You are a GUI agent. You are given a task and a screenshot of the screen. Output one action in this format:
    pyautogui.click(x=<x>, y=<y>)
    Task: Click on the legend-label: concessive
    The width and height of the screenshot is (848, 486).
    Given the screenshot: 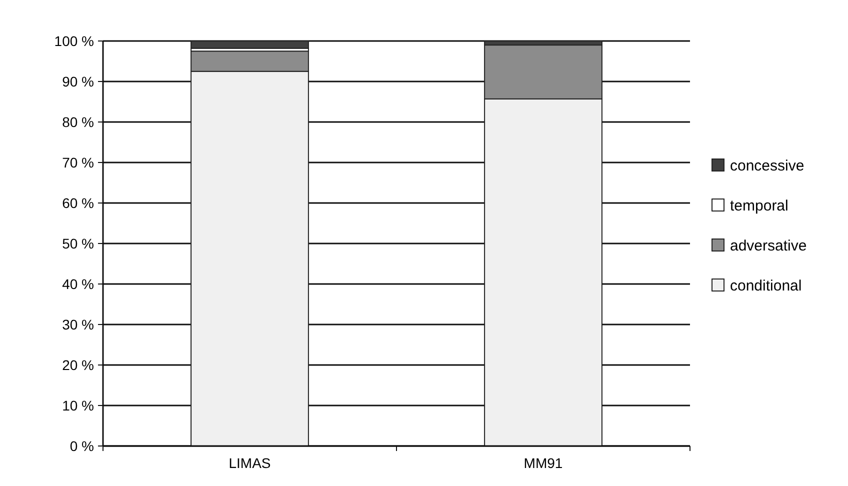 What is the action you would take?
    pyautogui.click(x=767, y=165)
    